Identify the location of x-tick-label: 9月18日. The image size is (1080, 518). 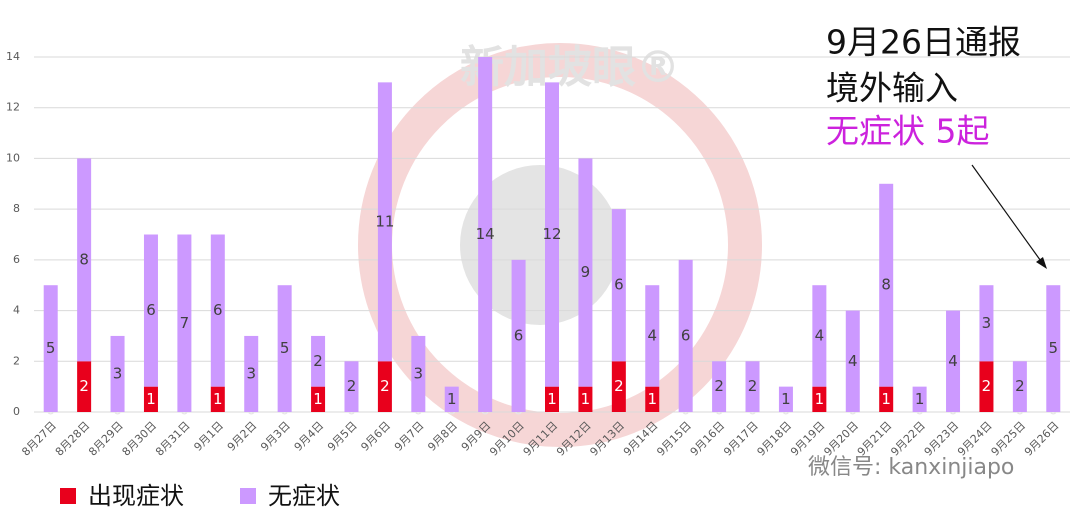
(775, 439).